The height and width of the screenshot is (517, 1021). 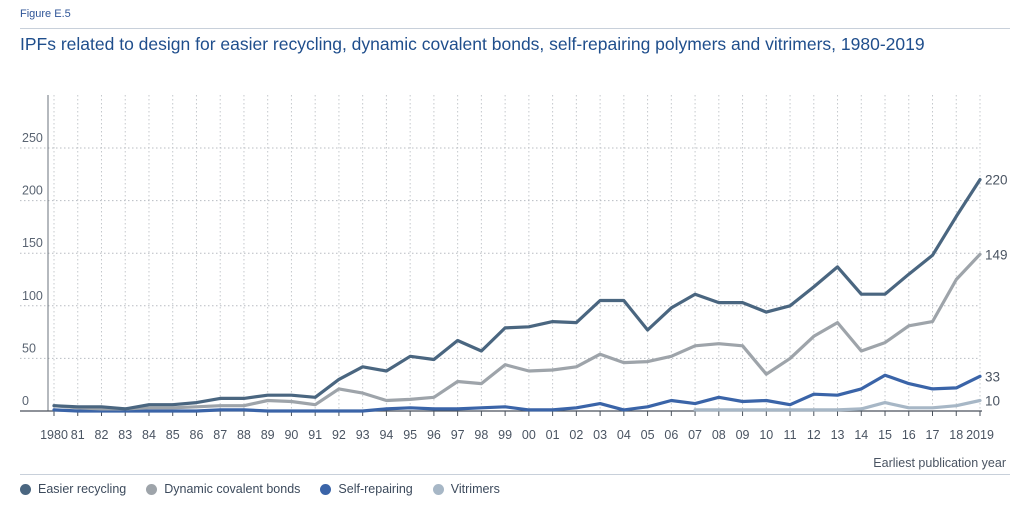 I want to click on legend-item: Self-repairing, so click(x=366, y=489).